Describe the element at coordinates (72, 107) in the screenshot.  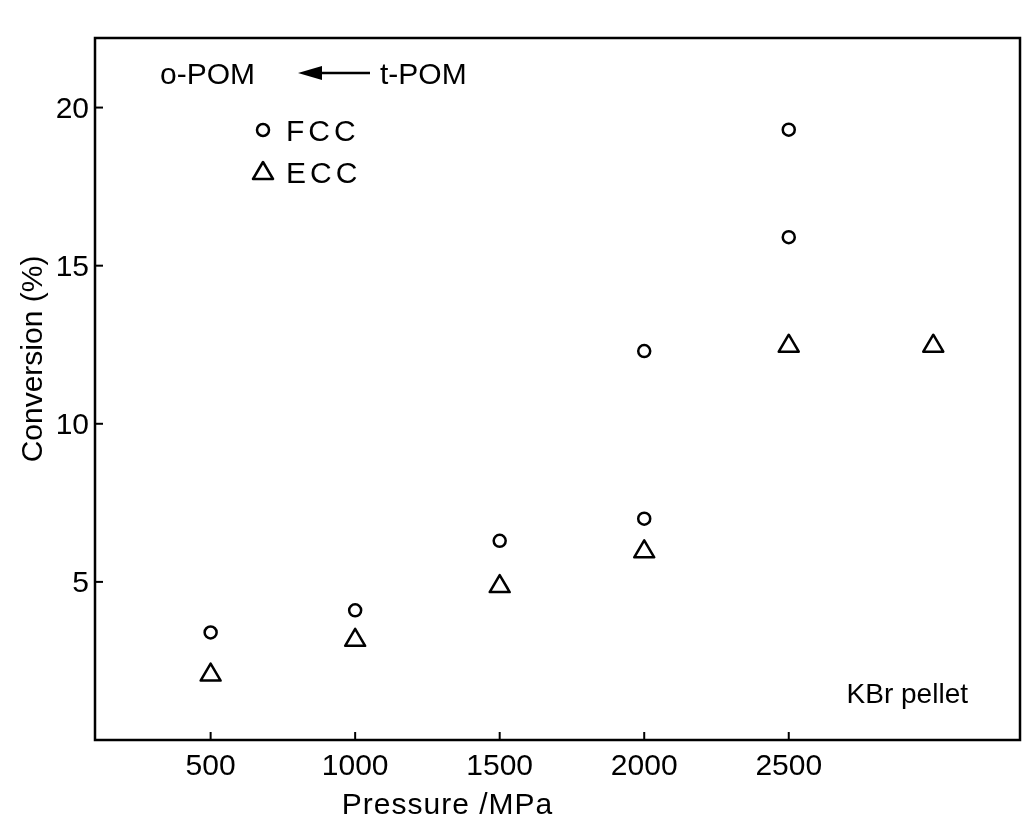
I see `y-tick-label: 20` at that location.